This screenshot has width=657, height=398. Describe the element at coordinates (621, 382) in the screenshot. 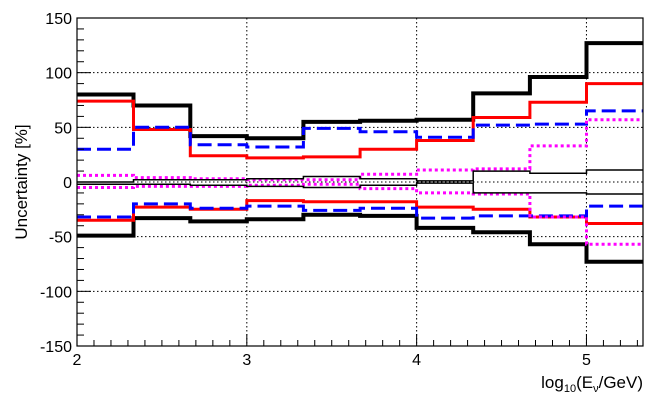

I see `x-axis-title-end: /GeV)` at that location.